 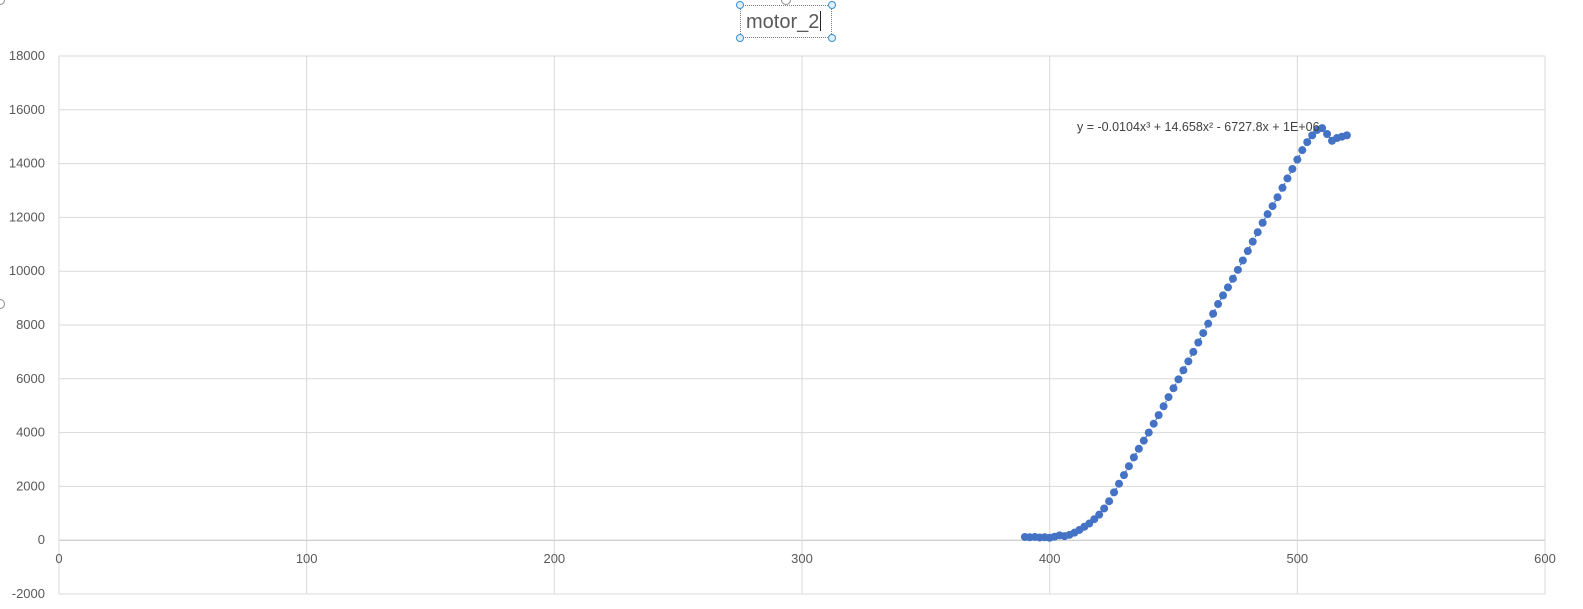 I want to click on y-tick-label: 2000, so click(x=30, y=485).